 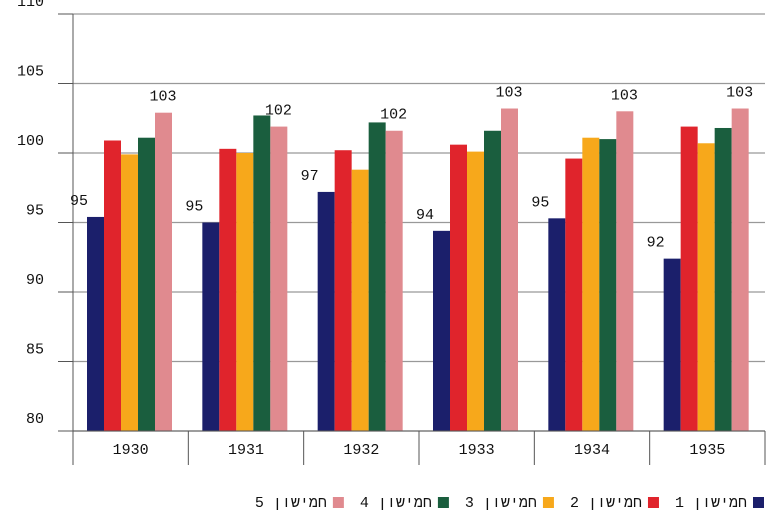 What do you see at coordinates (592, 450) in the screenshot?
I see `x-tick-label: 1934` at bounding box center [592, 450].